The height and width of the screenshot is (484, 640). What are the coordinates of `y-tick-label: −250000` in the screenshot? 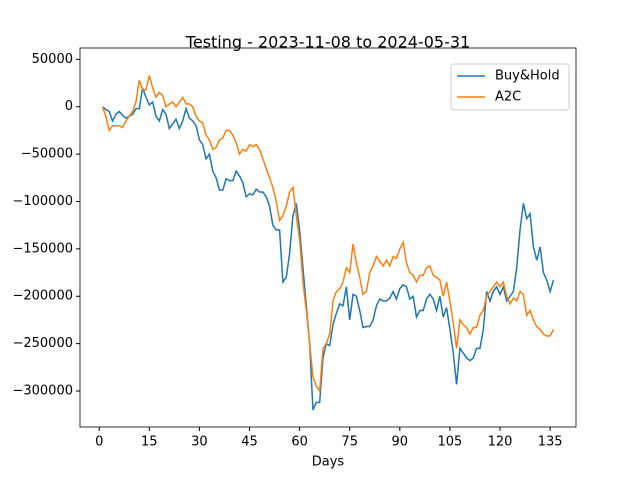 It's located at (42, 343).